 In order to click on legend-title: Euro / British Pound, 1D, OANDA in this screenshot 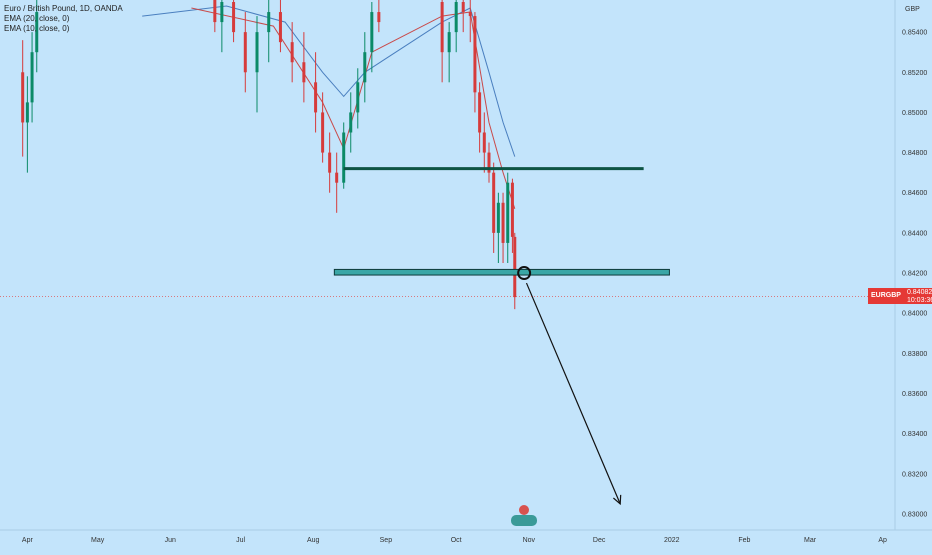, I will do `click(63, 8)`.